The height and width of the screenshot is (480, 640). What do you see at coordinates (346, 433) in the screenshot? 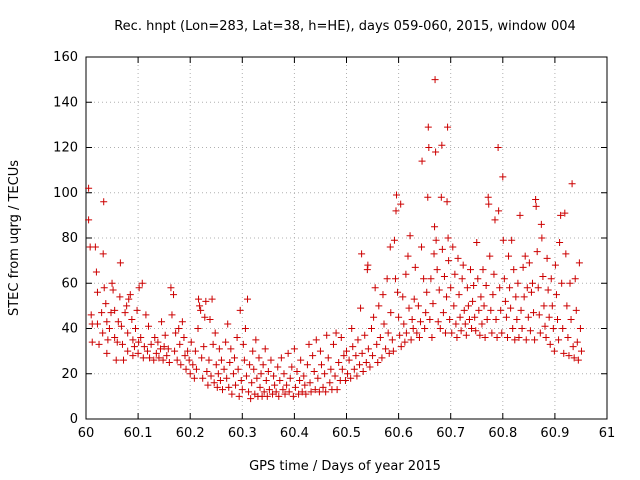
I see `x-tick-label: 60.5` at bounding box center [346, 433].